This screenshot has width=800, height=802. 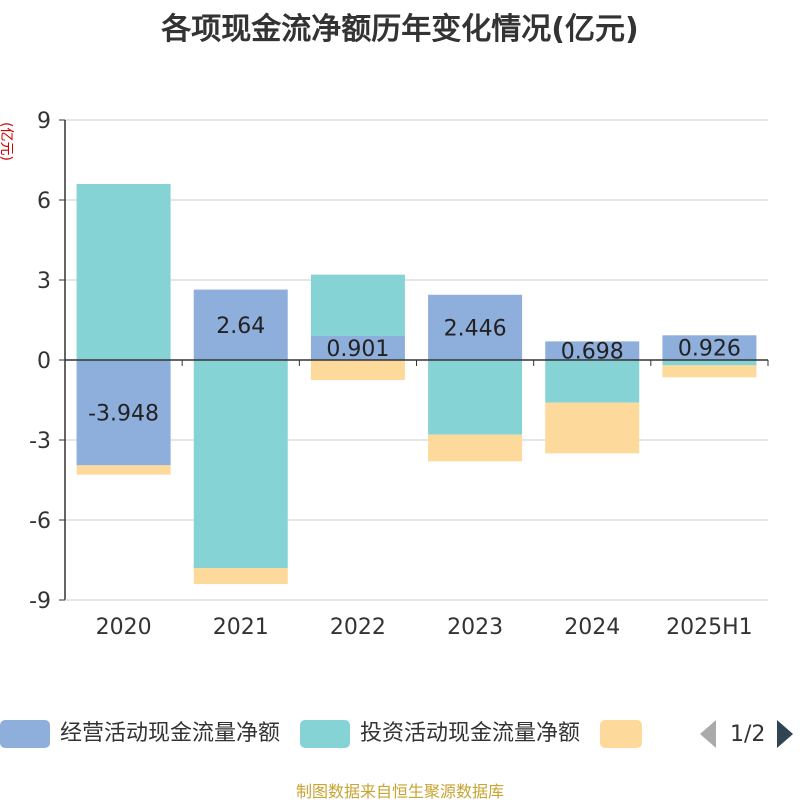 I want to click on data-label: 2.446, so click(x=475, y=328).